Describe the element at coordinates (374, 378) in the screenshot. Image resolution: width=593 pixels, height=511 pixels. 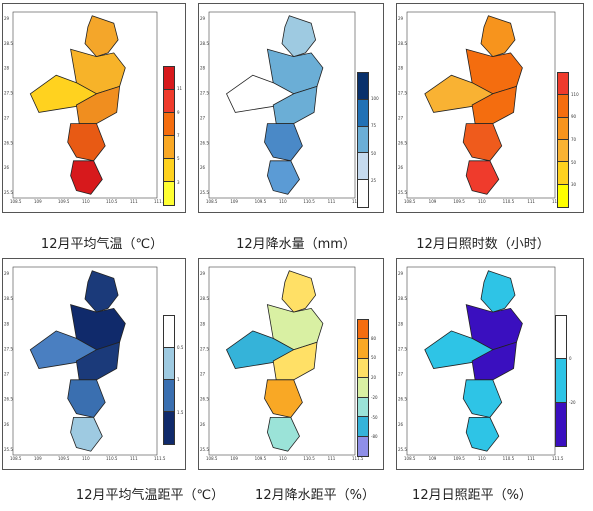
I see `legend-label: 20` at that location.